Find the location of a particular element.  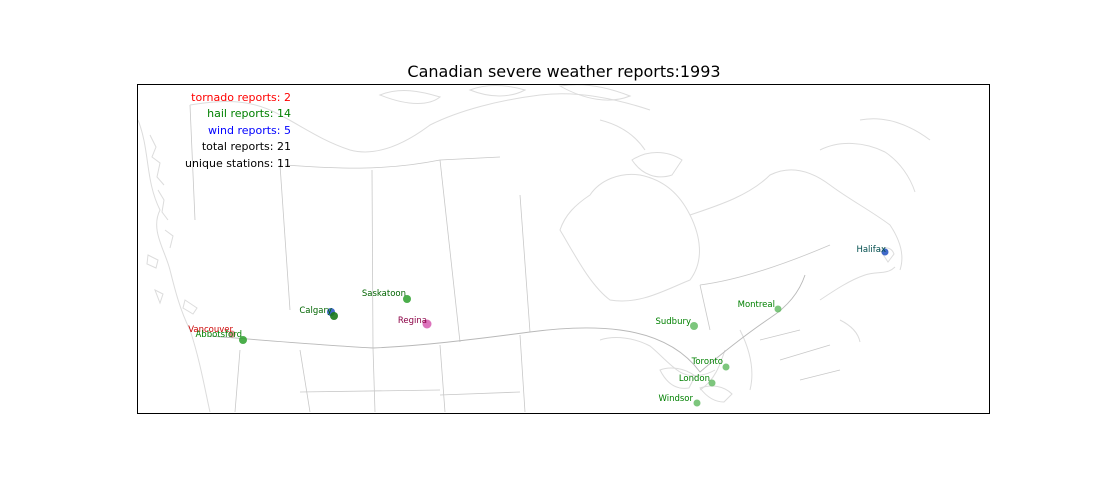

station-label-abbotsford: Abbotsford is located at coordinates (218, 335).